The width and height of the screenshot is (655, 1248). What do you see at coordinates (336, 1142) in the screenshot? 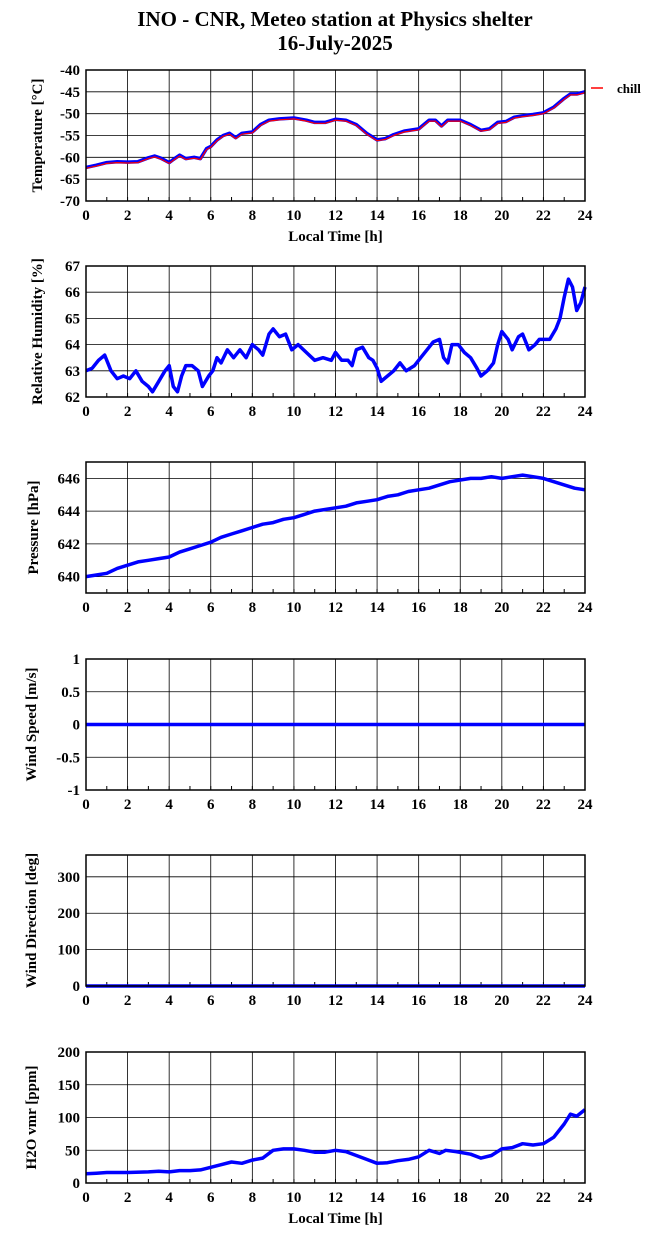
I see `series-line-h2o` at bounding box center [336, 1142].